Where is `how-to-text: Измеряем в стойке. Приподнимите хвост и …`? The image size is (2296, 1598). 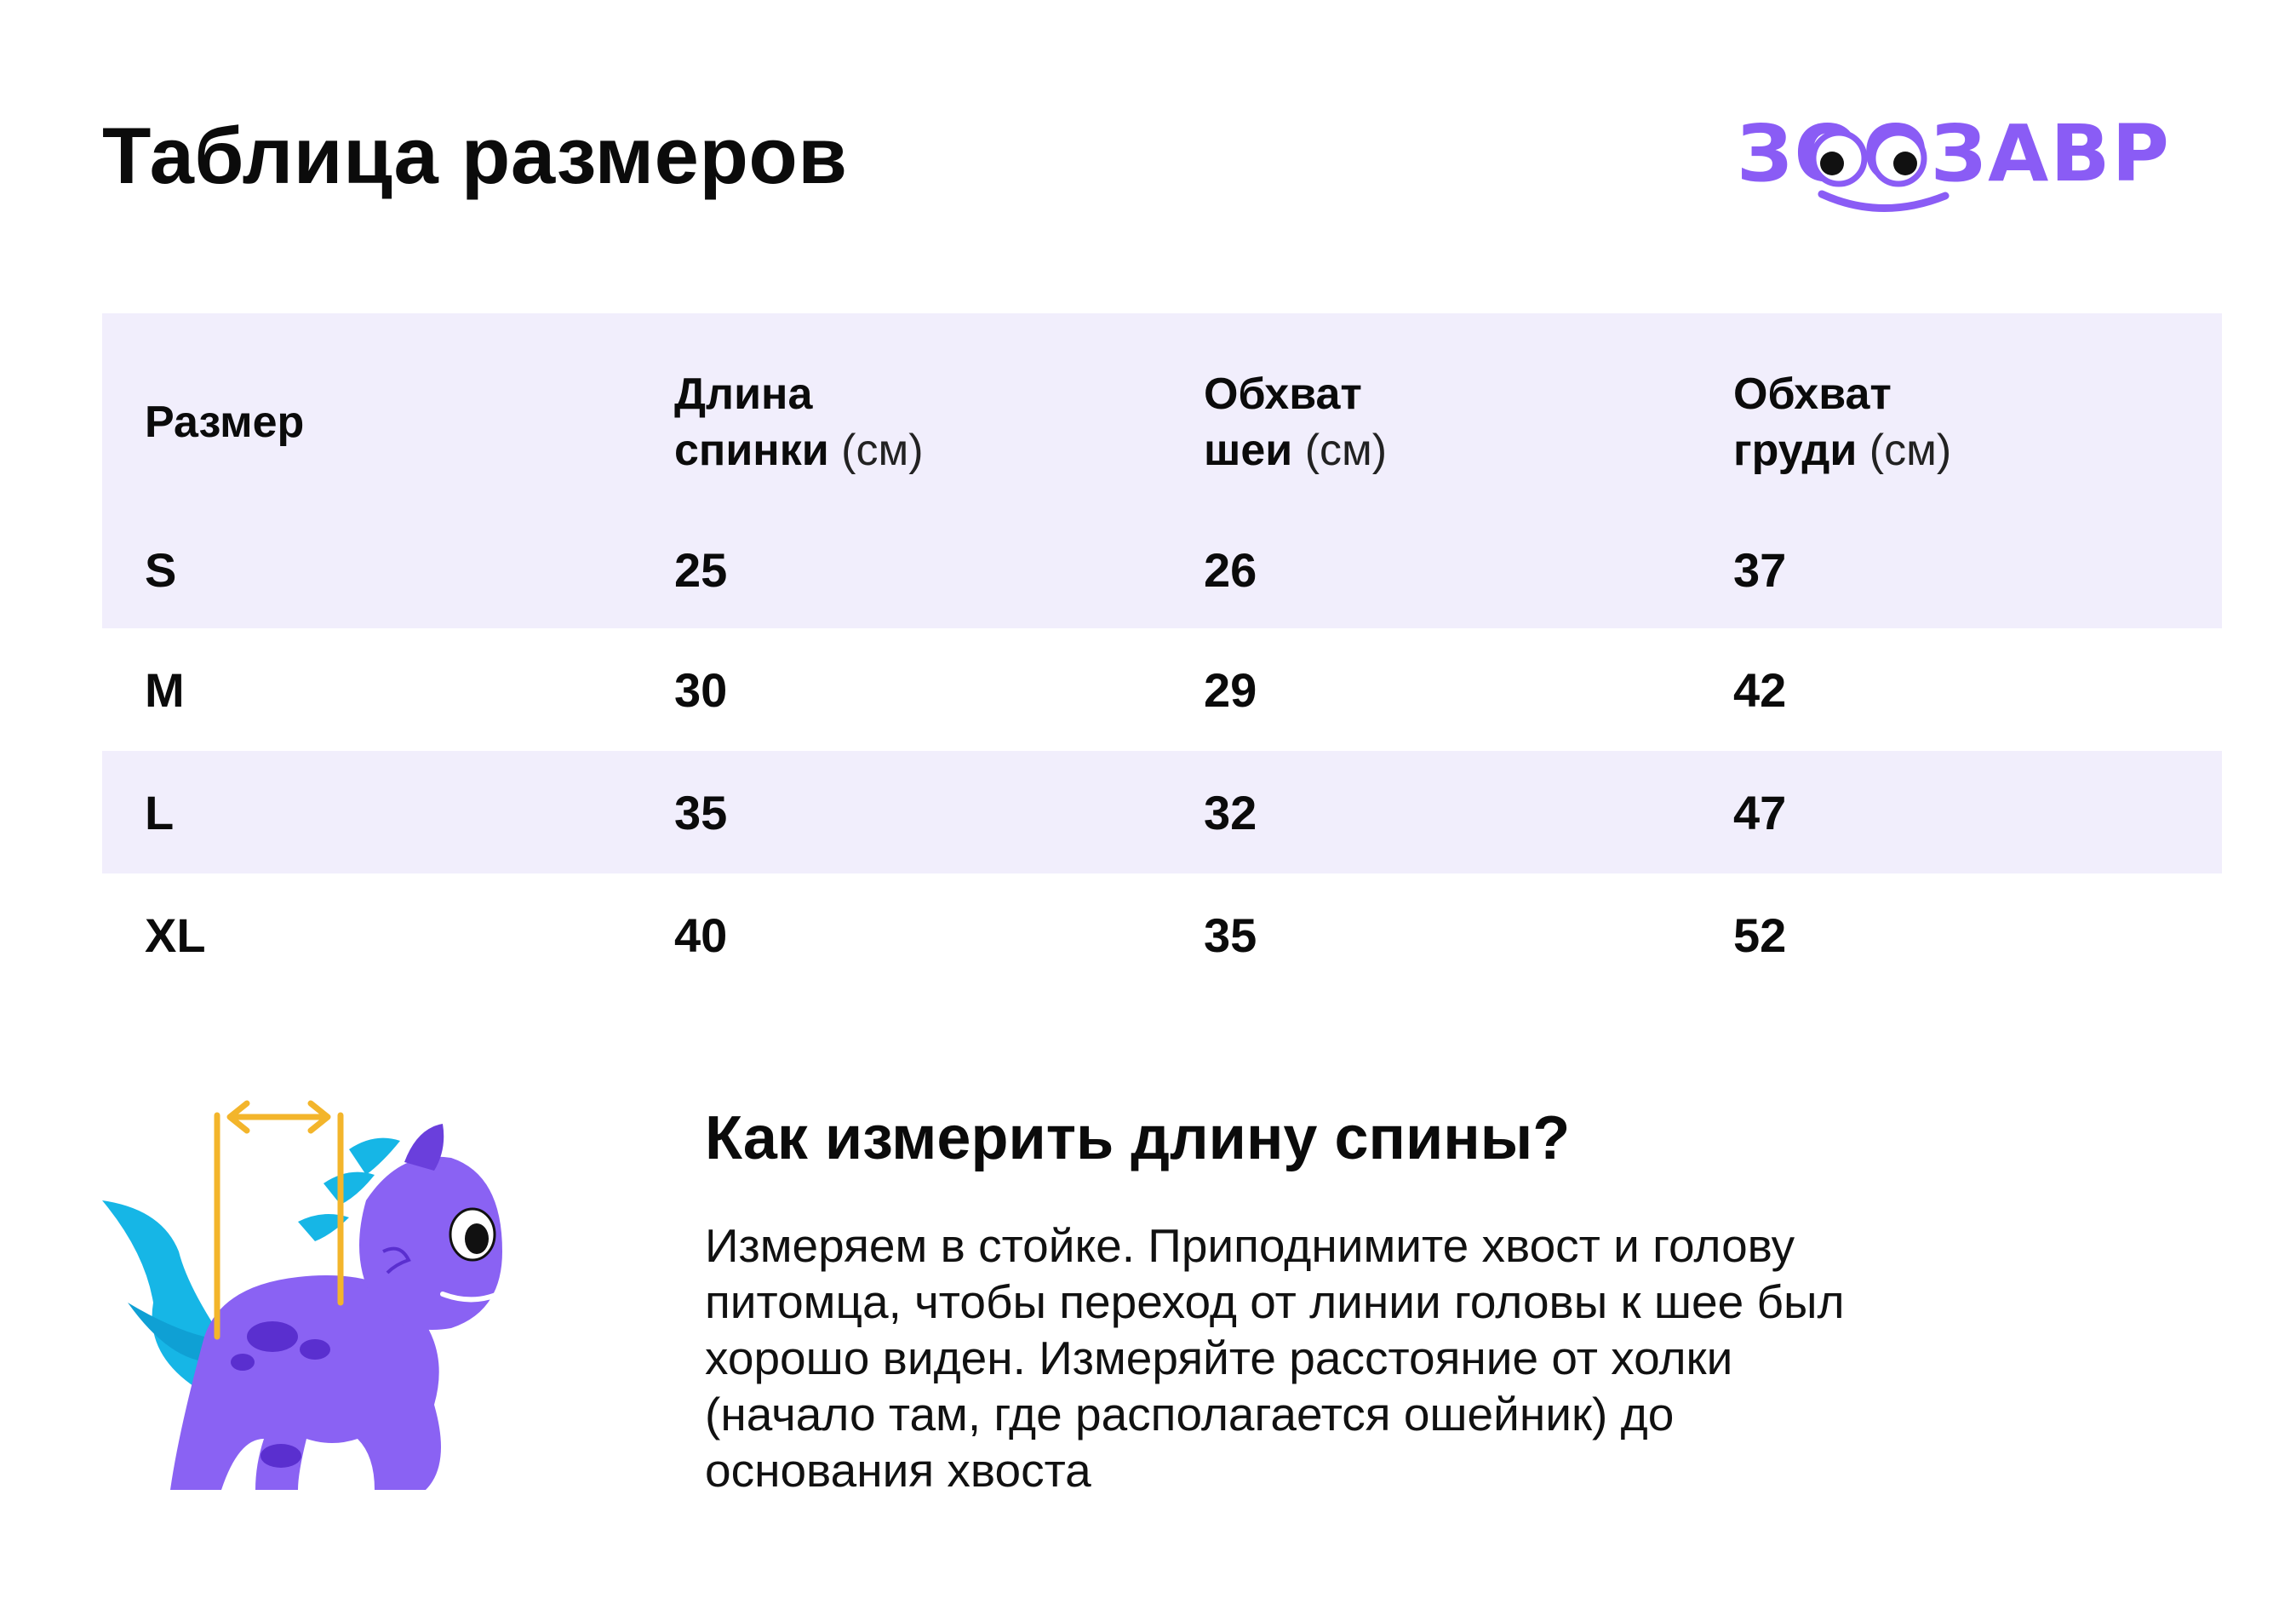 how-to-text: Измеряем в стойке. Приподнимите хвост и … is located at coordinates (1403, 1357).